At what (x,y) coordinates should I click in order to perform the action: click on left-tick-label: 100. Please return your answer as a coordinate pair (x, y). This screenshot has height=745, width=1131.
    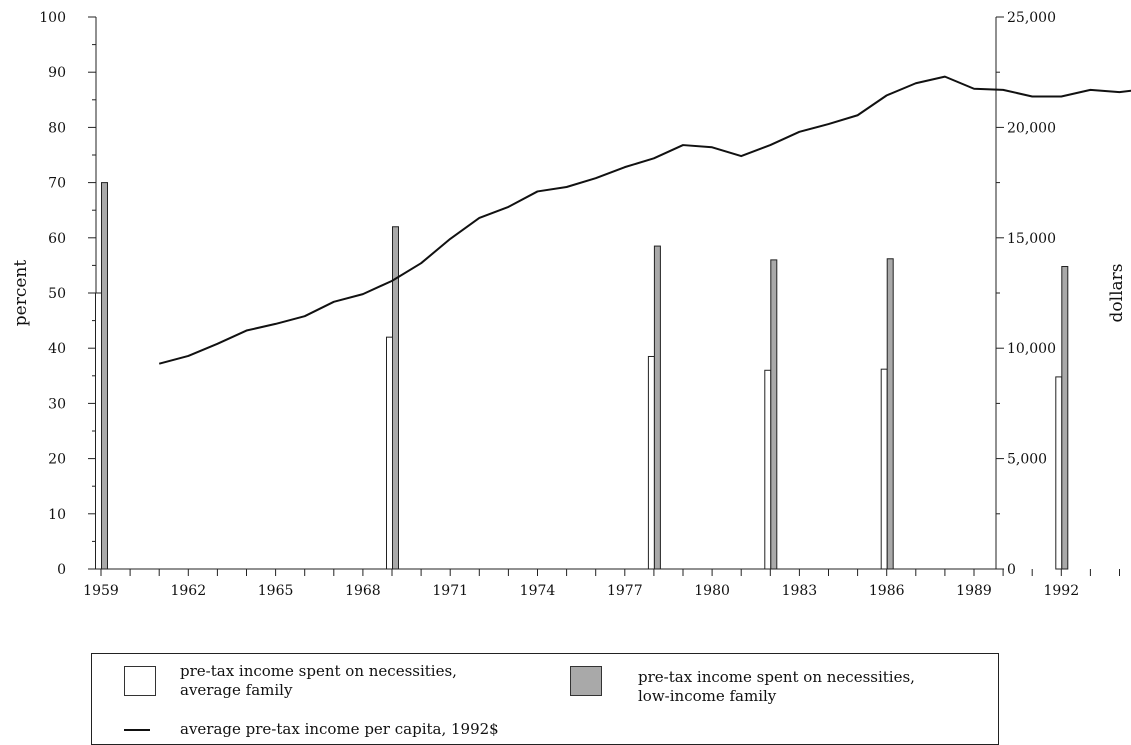
    Looking at the image, I should click on (52, 18).